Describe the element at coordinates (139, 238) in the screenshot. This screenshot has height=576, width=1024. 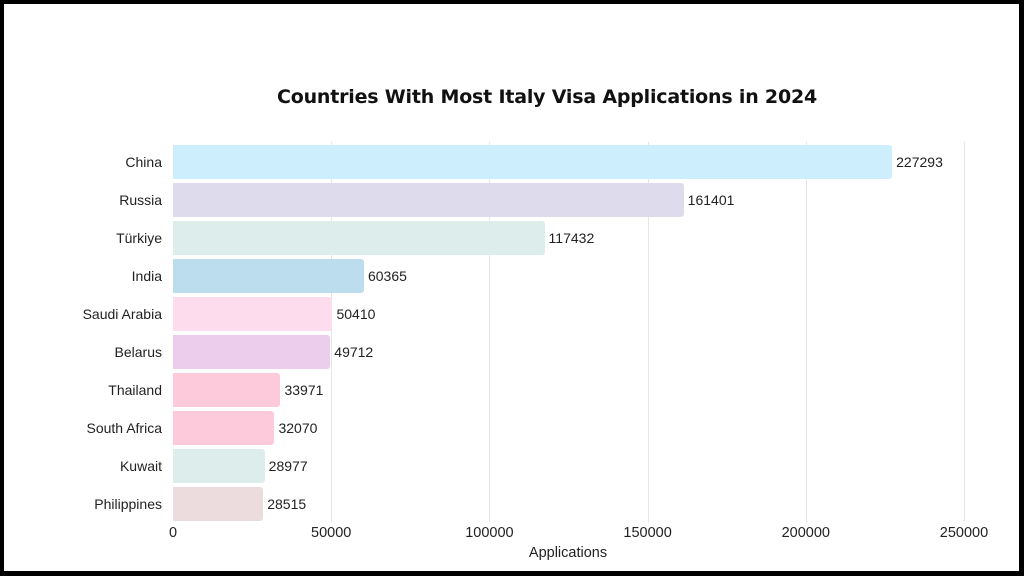
I see `category-label: Türkiye` at that location.